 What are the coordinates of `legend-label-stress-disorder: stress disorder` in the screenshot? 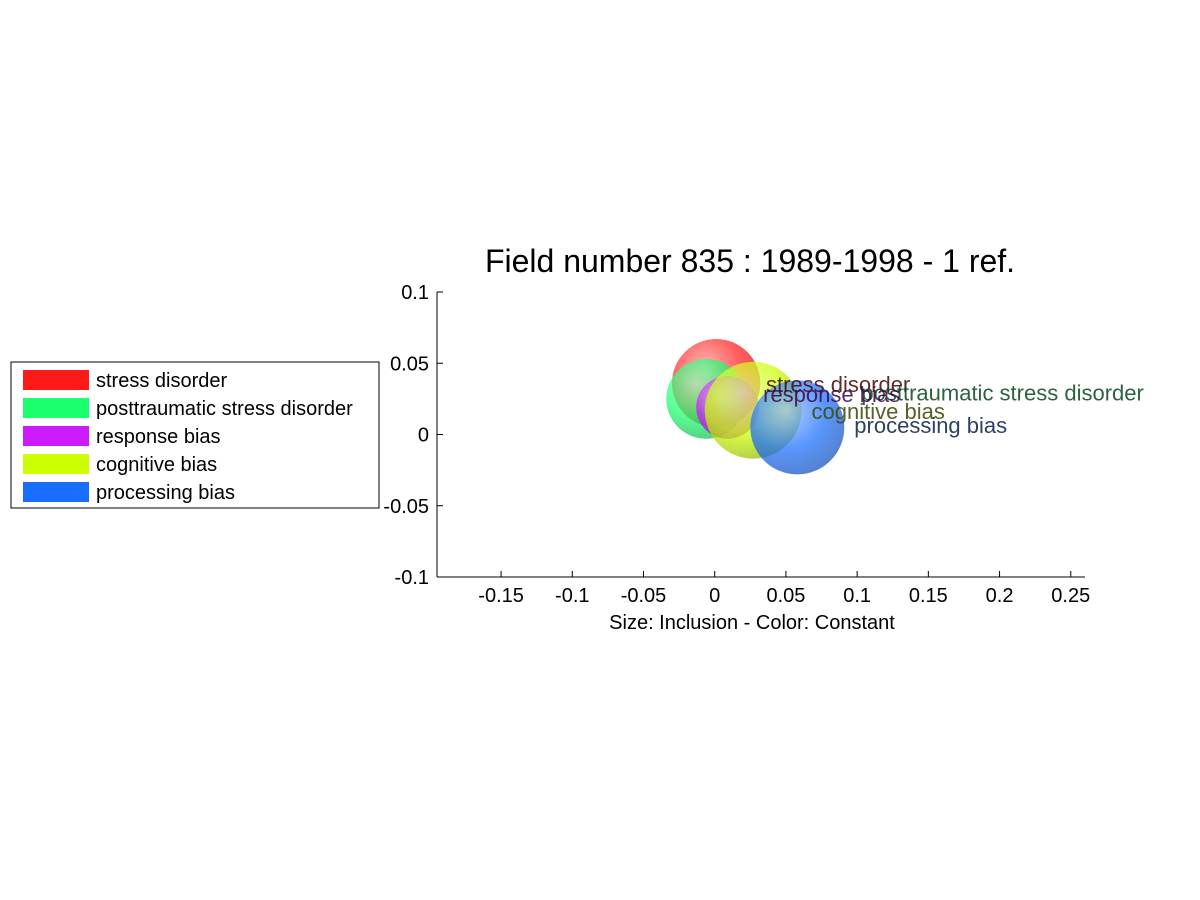 It's located at (161, 381).